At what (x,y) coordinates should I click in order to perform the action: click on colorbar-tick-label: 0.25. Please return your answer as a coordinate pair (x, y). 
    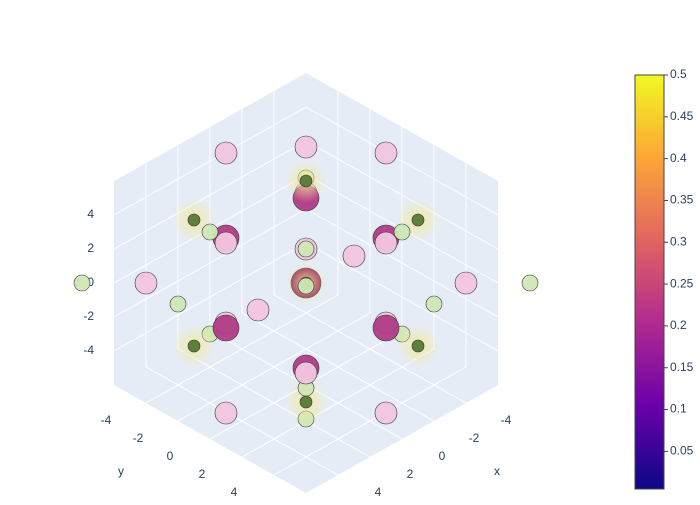
    Looking at the image, I should click on (682, 283).